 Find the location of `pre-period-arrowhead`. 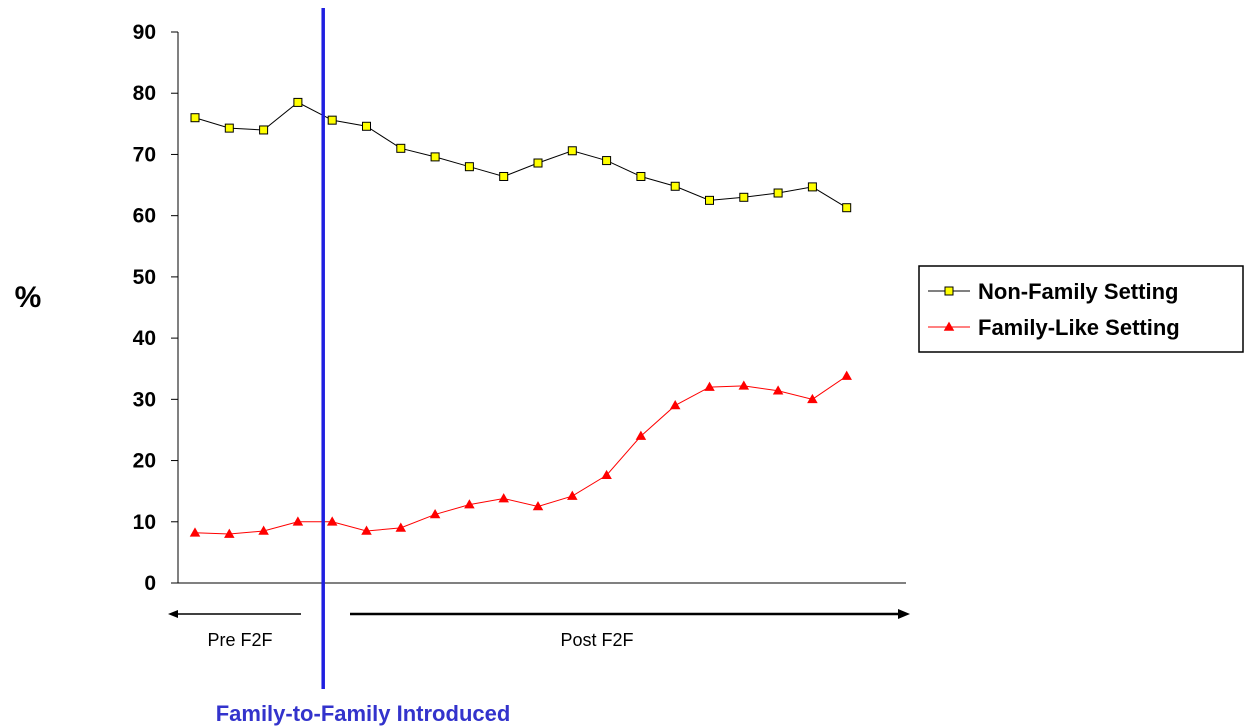

pre-period-arrowhead is located at coordinates (173, 614).